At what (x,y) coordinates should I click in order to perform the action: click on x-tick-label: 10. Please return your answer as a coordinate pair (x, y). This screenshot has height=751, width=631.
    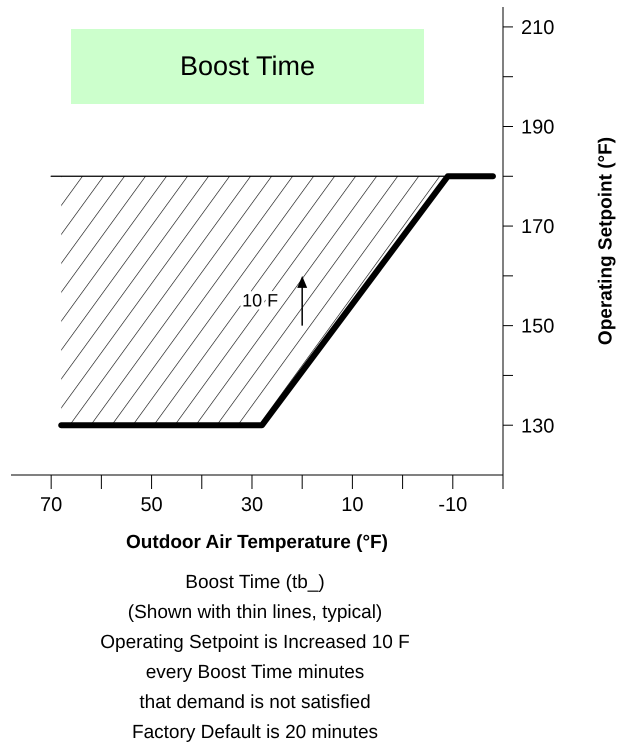
    Looking at the image, I should click on (352, 505).